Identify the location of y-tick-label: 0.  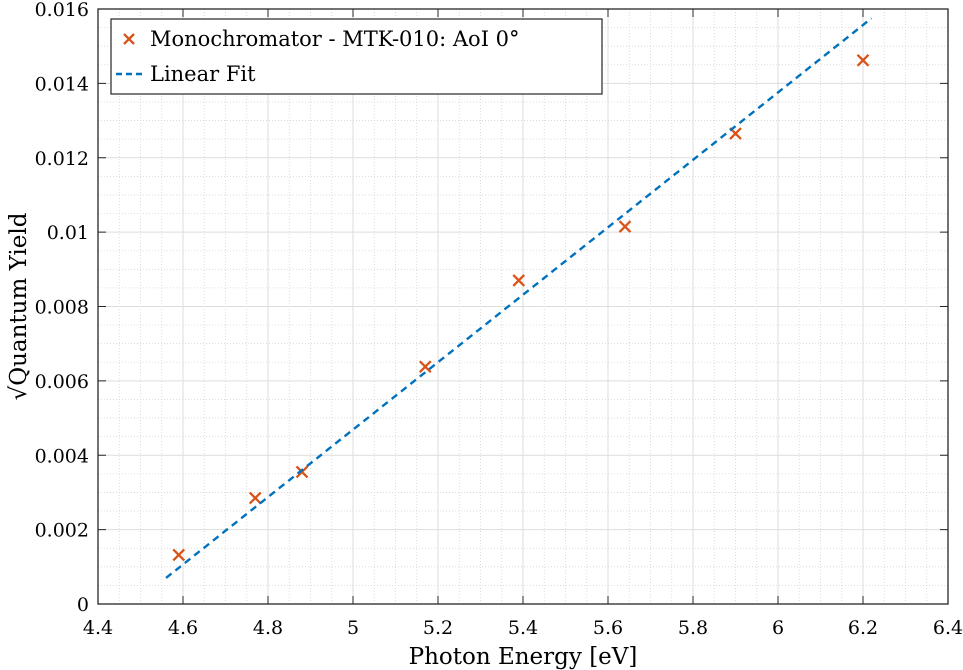
(83, 605).